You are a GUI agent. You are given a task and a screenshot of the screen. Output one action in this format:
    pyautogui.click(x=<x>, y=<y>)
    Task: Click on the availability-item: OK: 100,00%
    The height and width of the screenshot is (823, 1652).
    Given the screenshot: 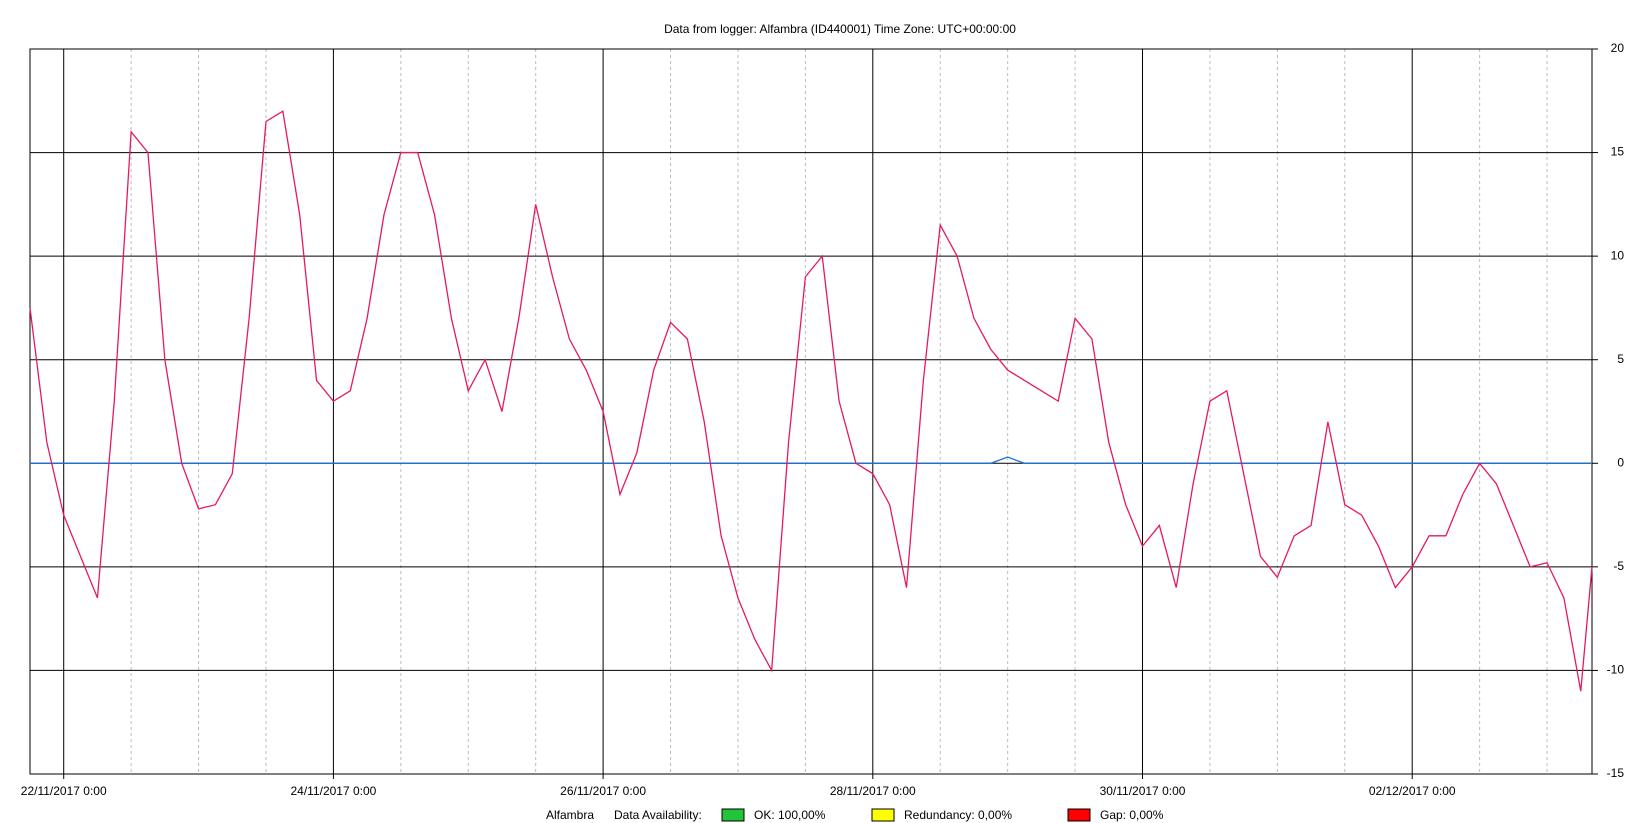 What is the action you would take?
    pyautogui.click(x=790, y=815)
    